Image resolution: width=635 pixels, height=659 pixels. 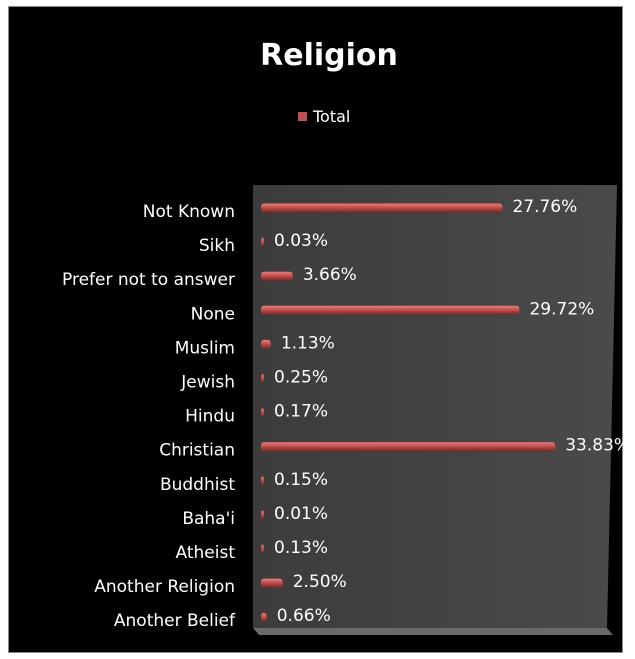 What do you see at coordinates (331, 116) in the screenshot?
I see `legend-label: Total` at bounding box center [331, 116].